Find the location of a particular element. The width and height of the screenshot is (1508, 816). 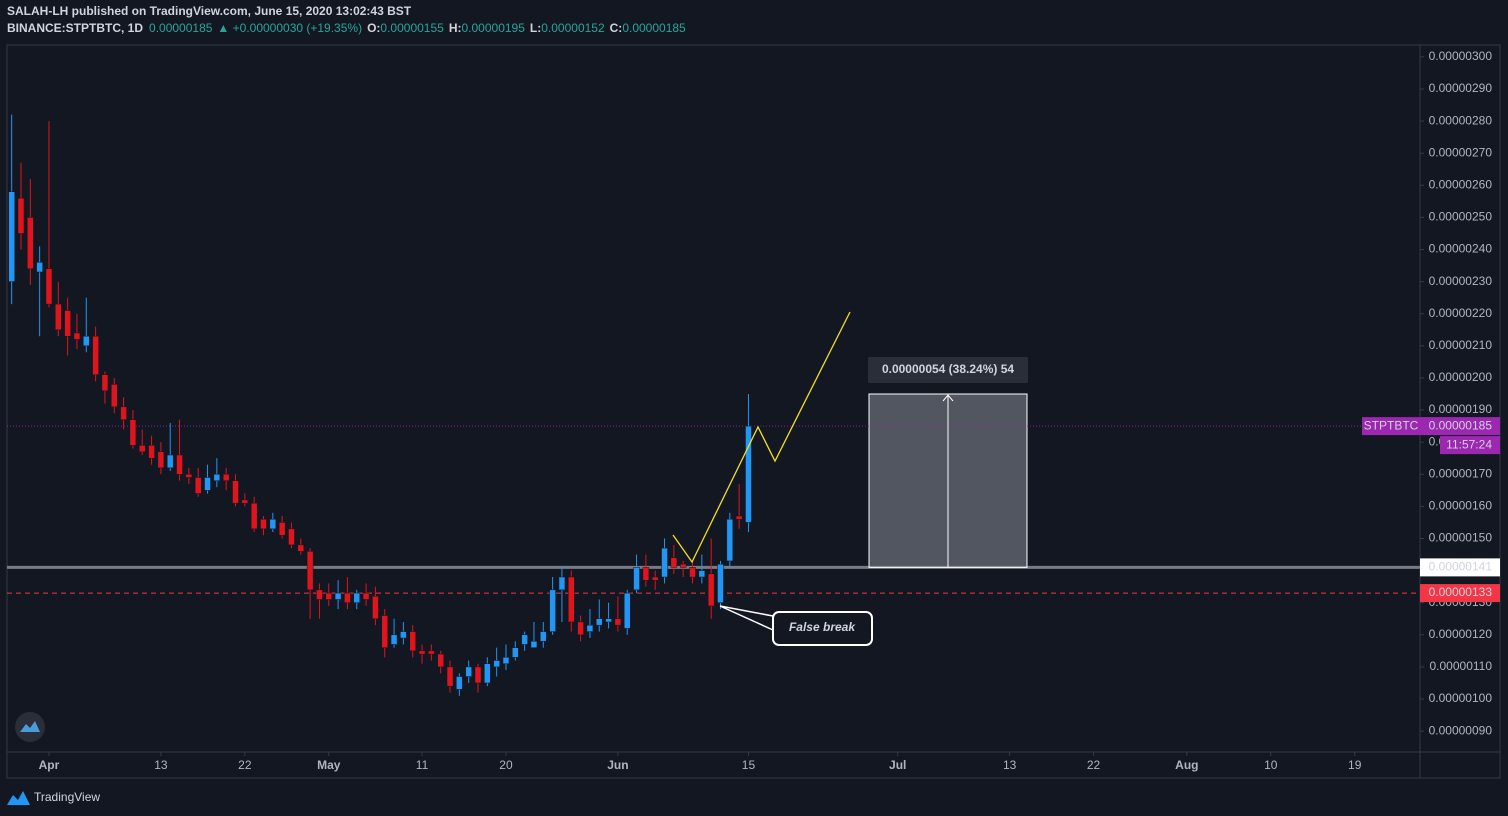

level-label: 0.00000141 is located at coordinates (1461, 567).